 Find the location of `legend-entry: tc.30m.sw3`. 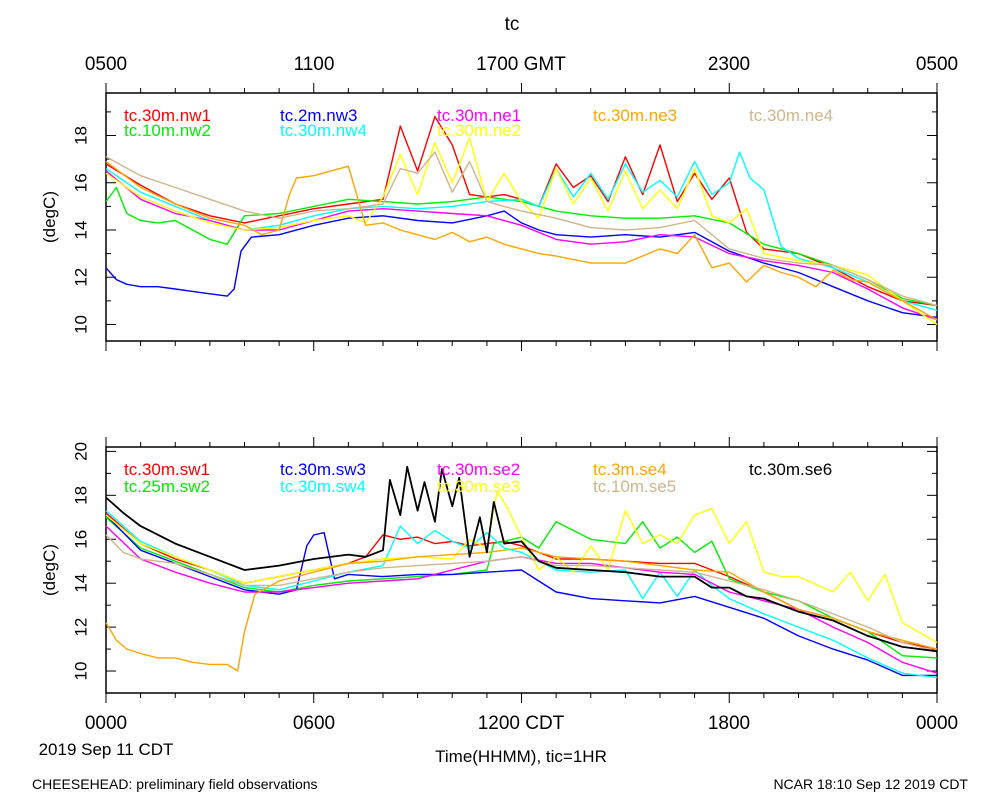

legend-entry: tc.30m.sw3 is located at coordinates (323, 469).